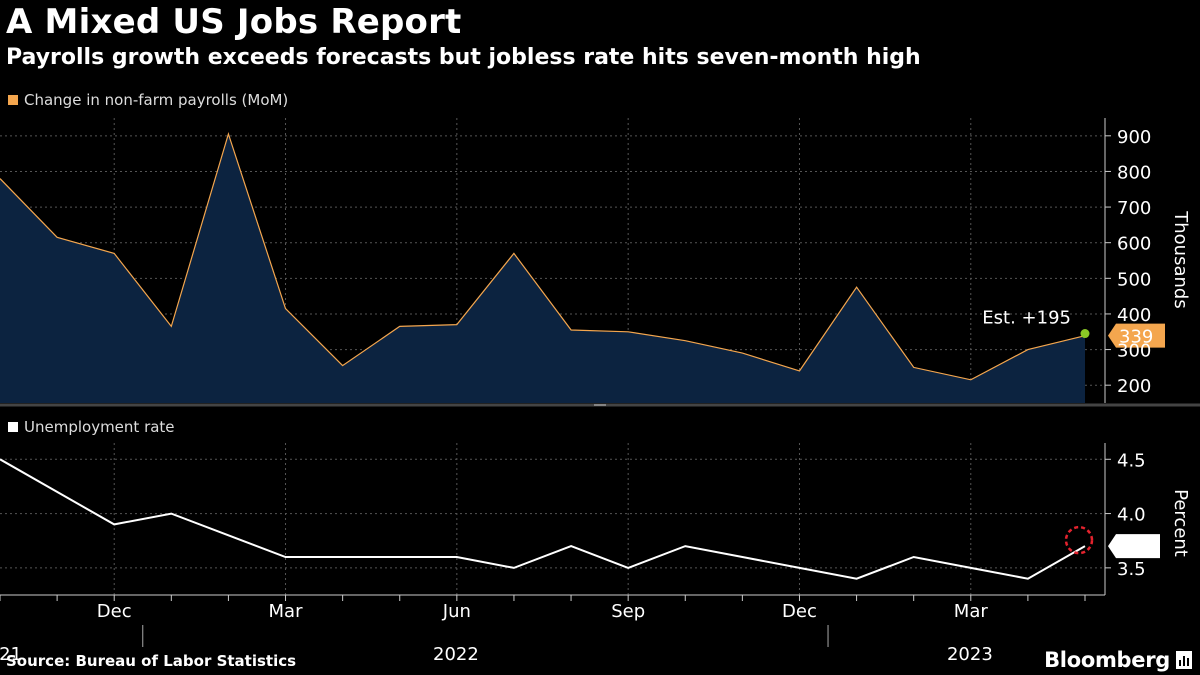  I want to click on chart-marks: Est. +195 339 3.7, so click(1073, 433).